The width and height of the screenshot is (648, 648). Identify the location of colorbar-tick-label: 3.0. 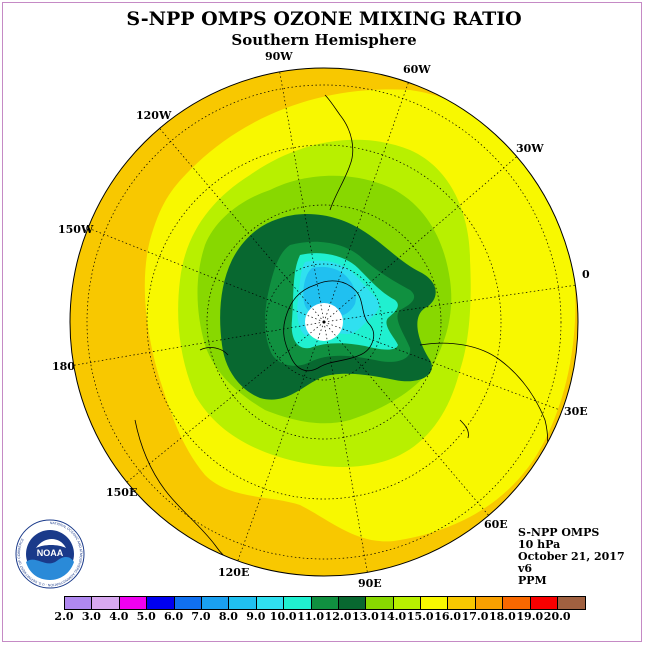
(91, 616).